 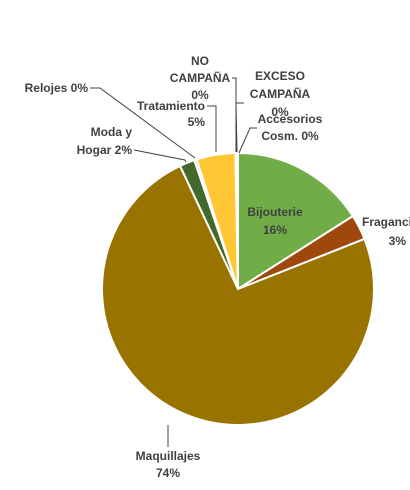 What do you see at coordinates (200, 61) in the screenshot?
I see `data-label-no-campana: NO` at bounding box center [200, 61].